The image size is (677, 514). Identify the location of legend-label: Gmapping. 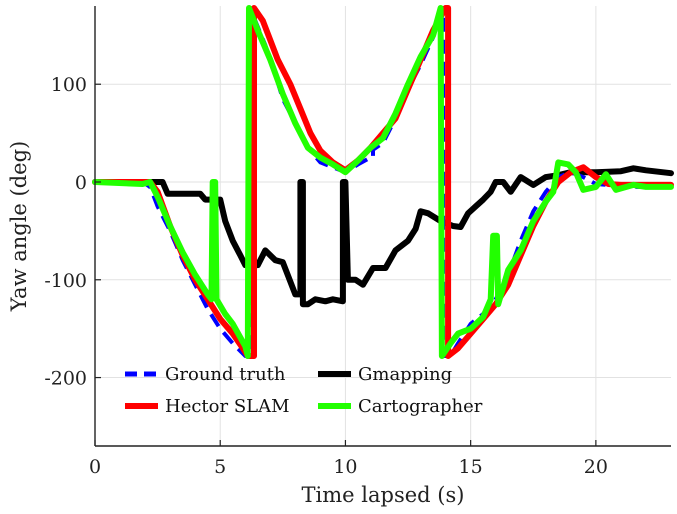
(405, 374).